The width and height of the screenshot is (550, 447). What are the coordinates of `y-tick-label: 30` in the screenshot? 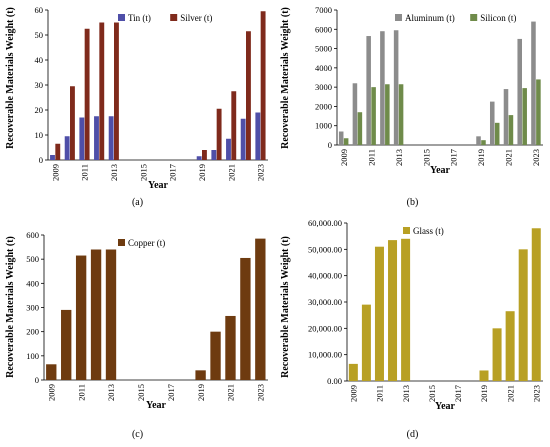 It's located at (39, 85).